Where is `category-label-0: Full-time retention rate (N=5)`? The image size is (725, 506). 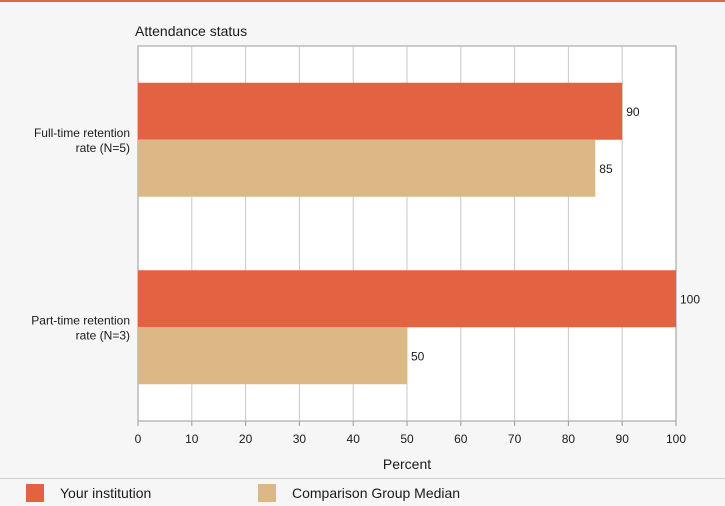
category-label-0: Full-time retention rate (N=5) is located at coordinates (82, 140).